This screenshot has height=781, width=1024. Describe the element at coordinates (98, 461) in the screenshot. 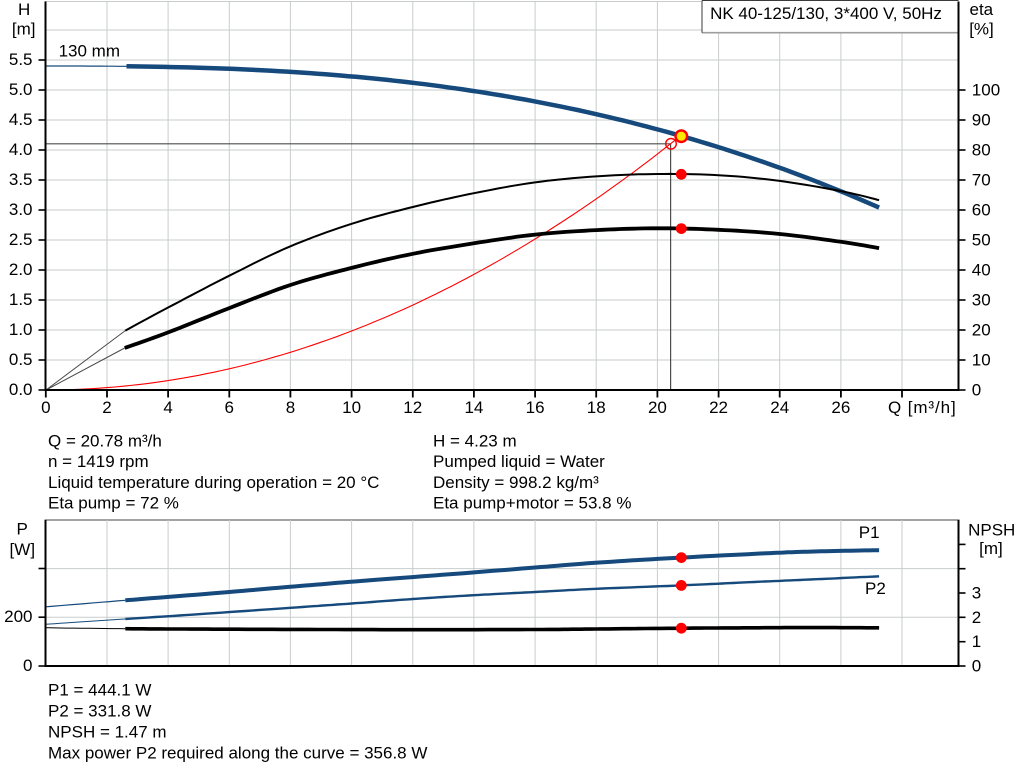

I see `svg-text: n = 1419 rpm` at that location.